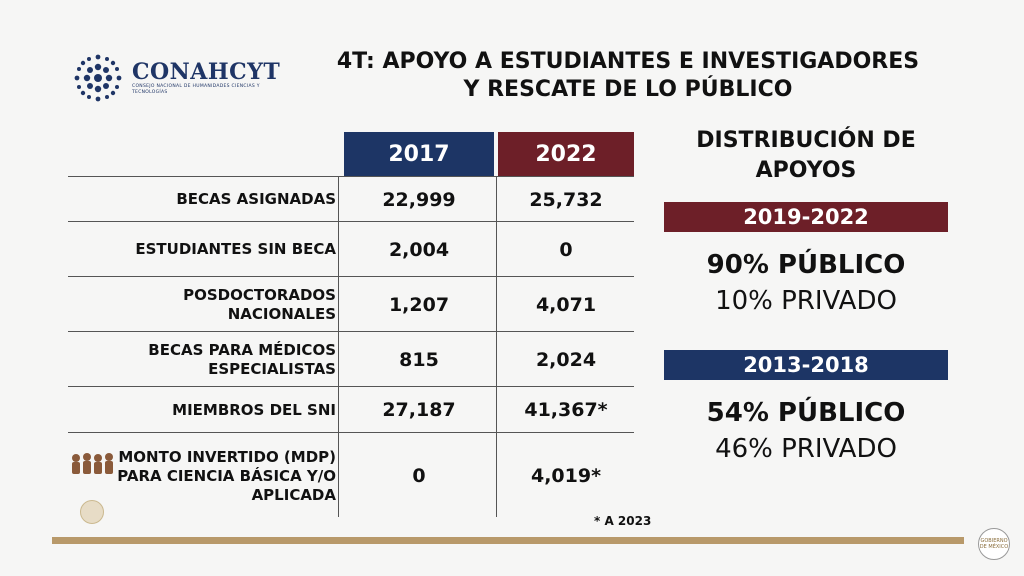 The image size is (1024, 576). What do you see at coordinates (419, 304) in the screenshot?
I see `value-2017: 1,207` at bounding box center [419, 304].